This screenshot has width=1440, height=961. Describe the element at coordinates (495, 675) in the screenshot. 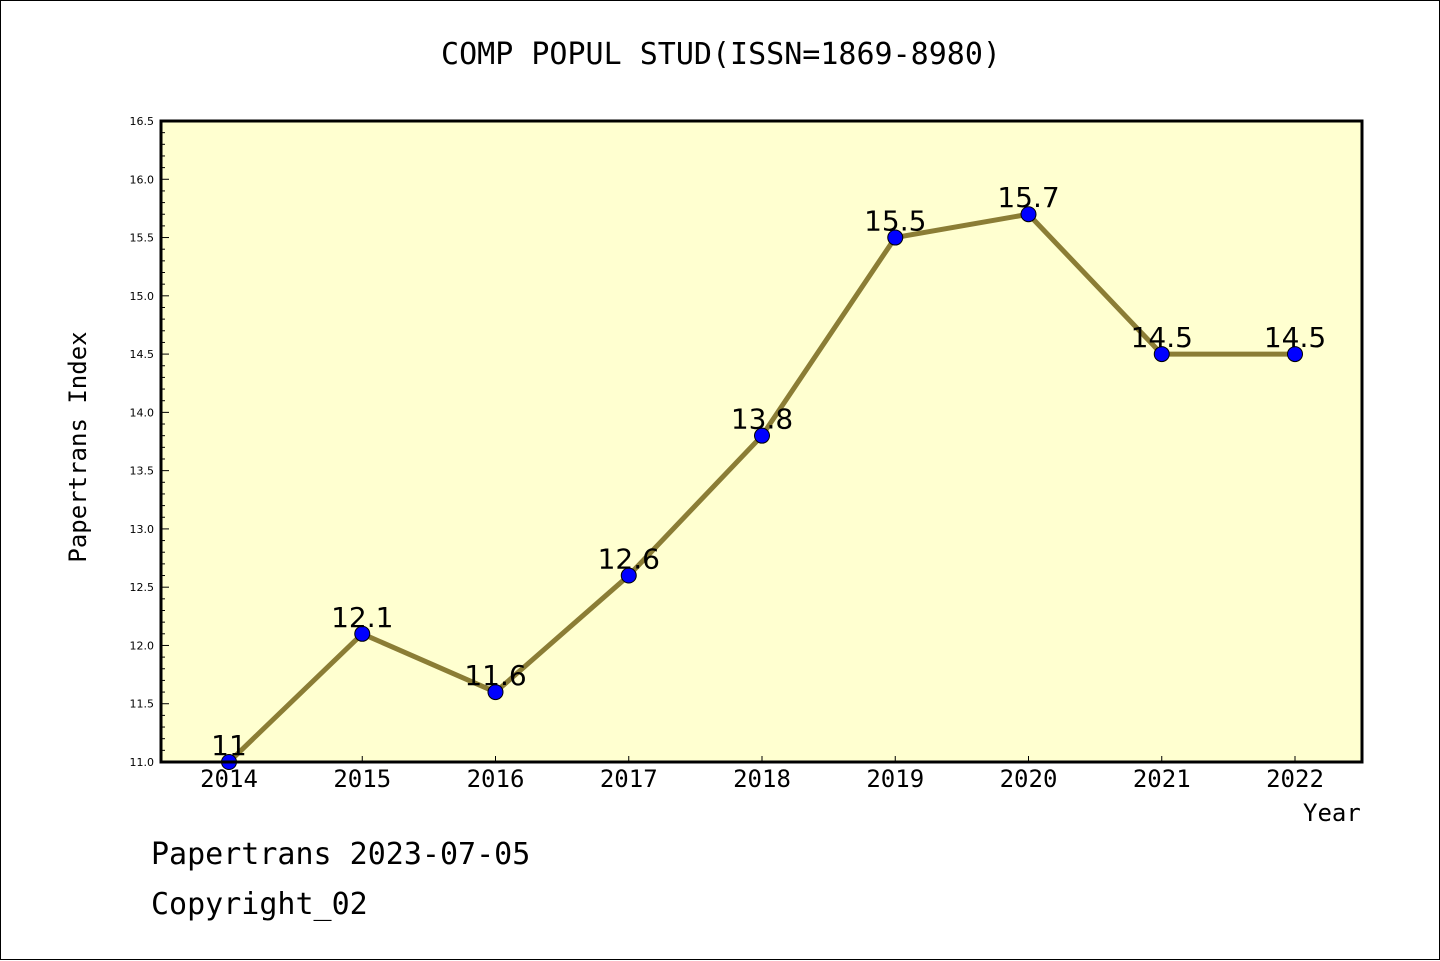

I see `data-label: 11.6` at that location.